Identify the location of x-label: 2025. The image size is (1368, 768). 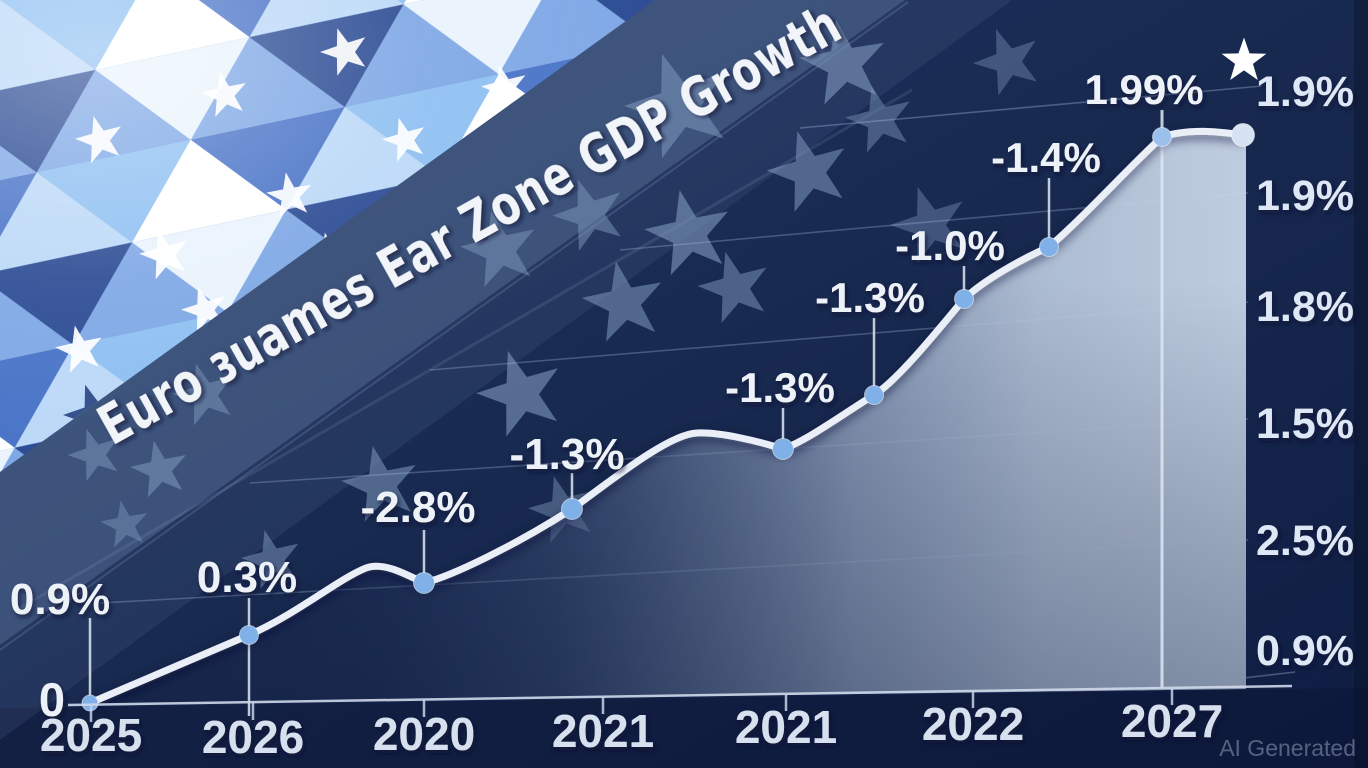
(91, 735).